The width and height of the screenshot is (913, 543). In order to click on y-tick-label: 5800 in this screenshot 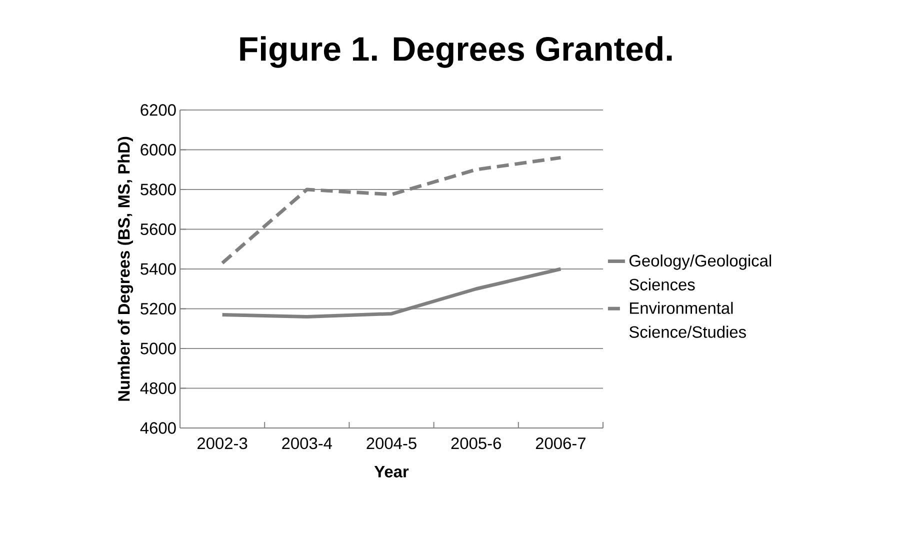, I will do `click(158, 190)`.